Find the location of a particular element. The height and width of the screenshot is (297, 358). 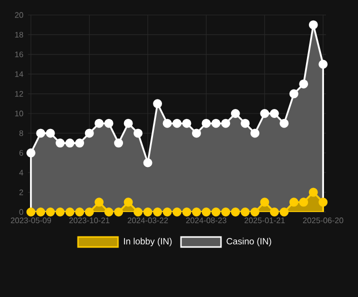

y-tick-label: 0 is located at coordinates (21, 212).